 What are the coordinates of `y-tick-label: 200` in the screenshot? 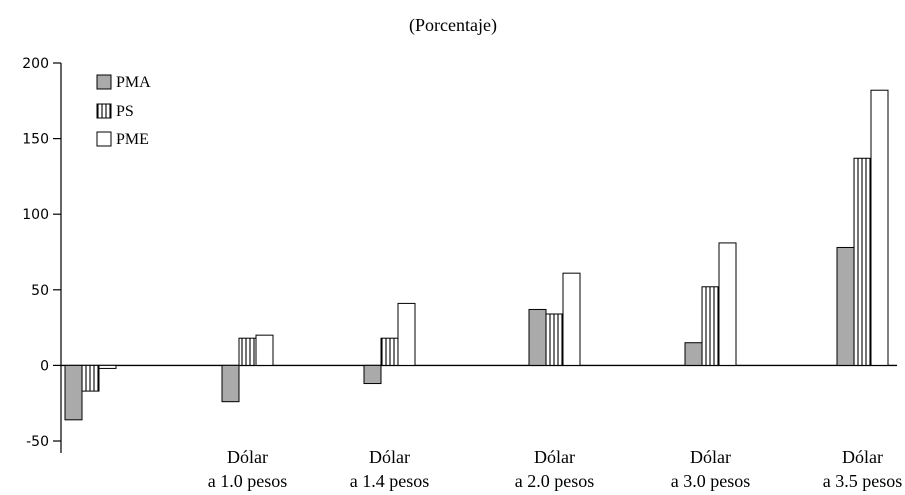 It's located at (35, 64).